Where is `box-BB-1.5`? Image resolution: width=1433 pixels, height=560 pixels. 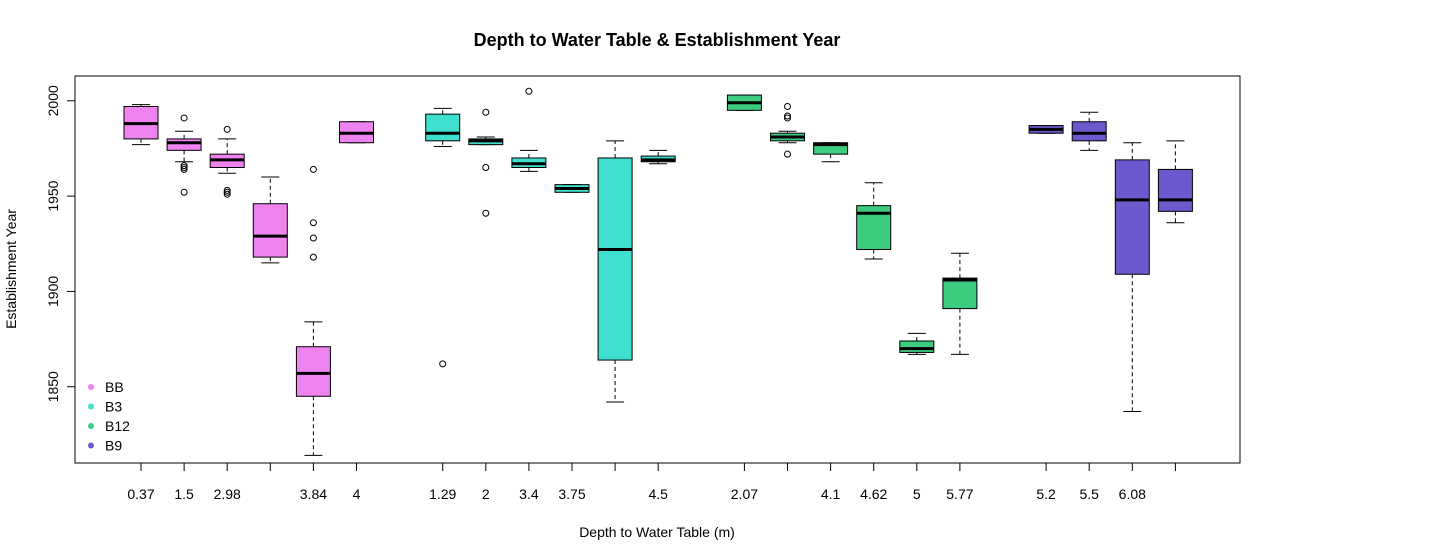 box-BB-1.5 is located at coordinates (184, 155).